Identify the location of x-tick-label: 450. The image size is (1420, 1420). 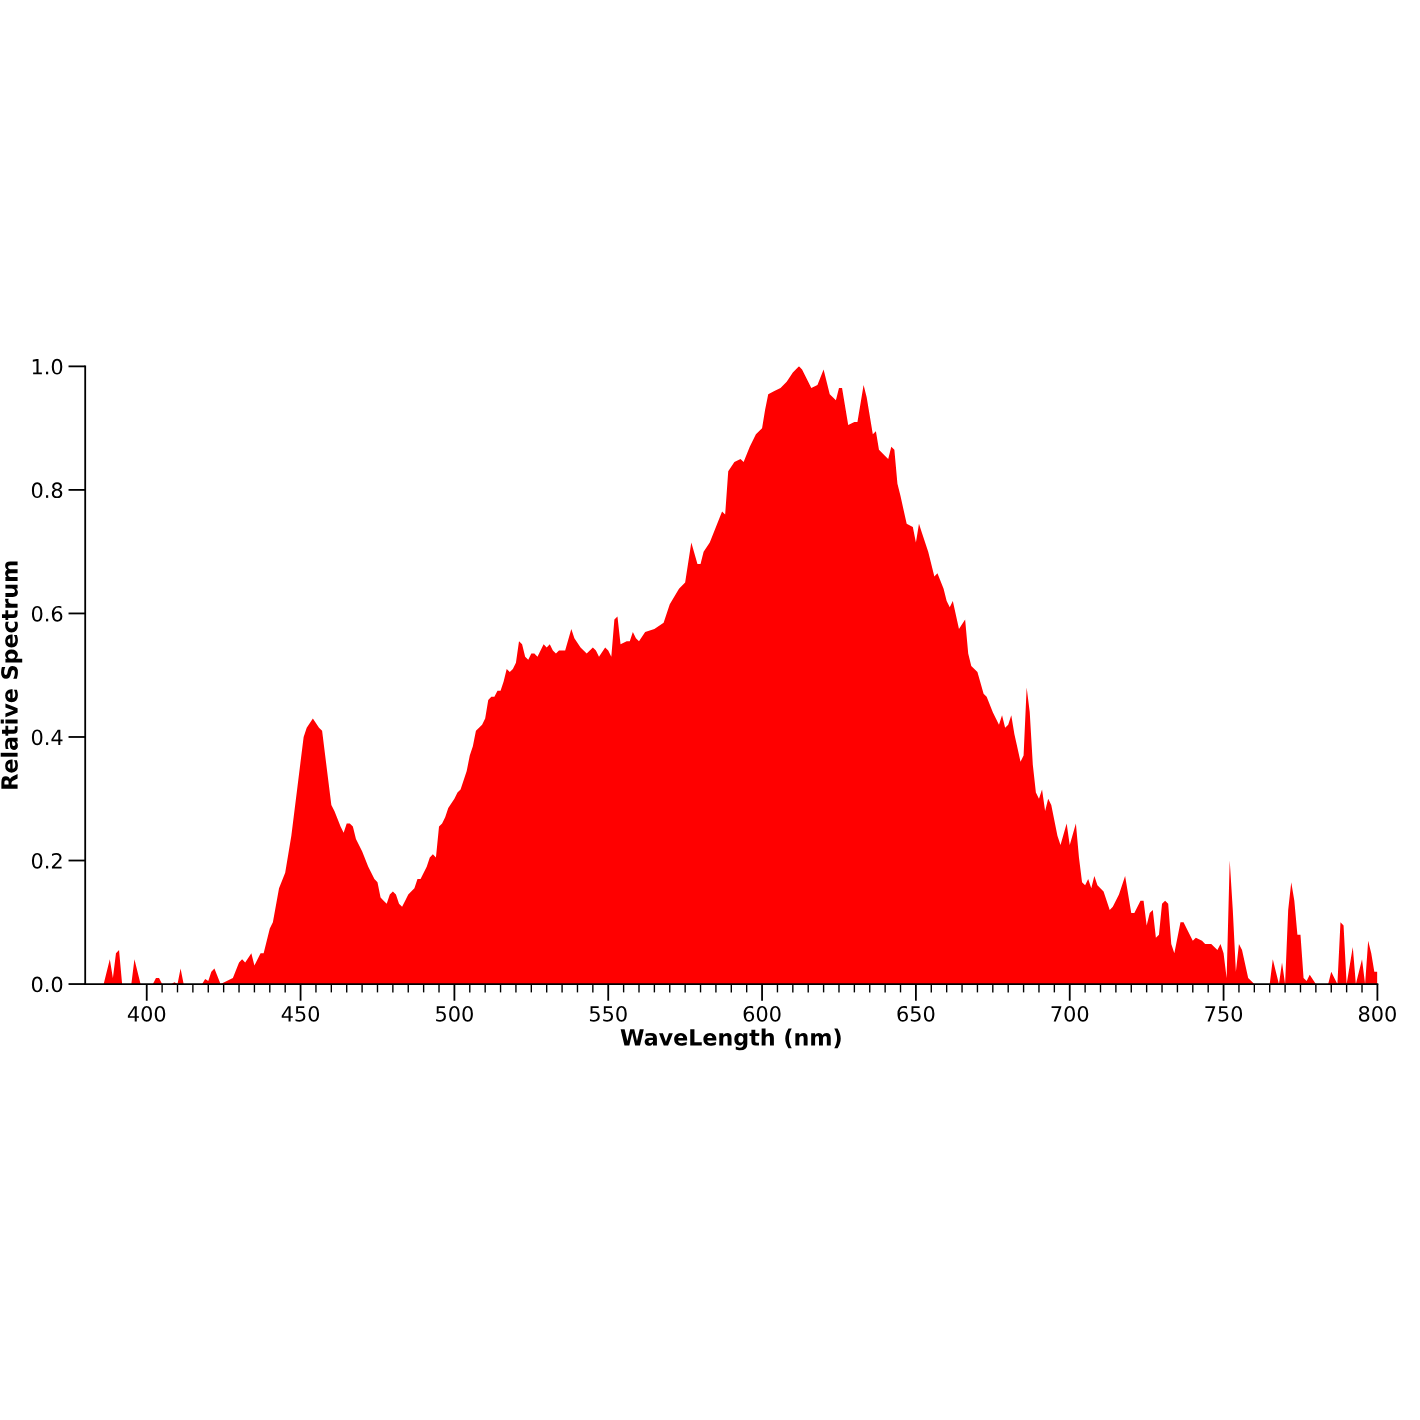
(300, 1013).